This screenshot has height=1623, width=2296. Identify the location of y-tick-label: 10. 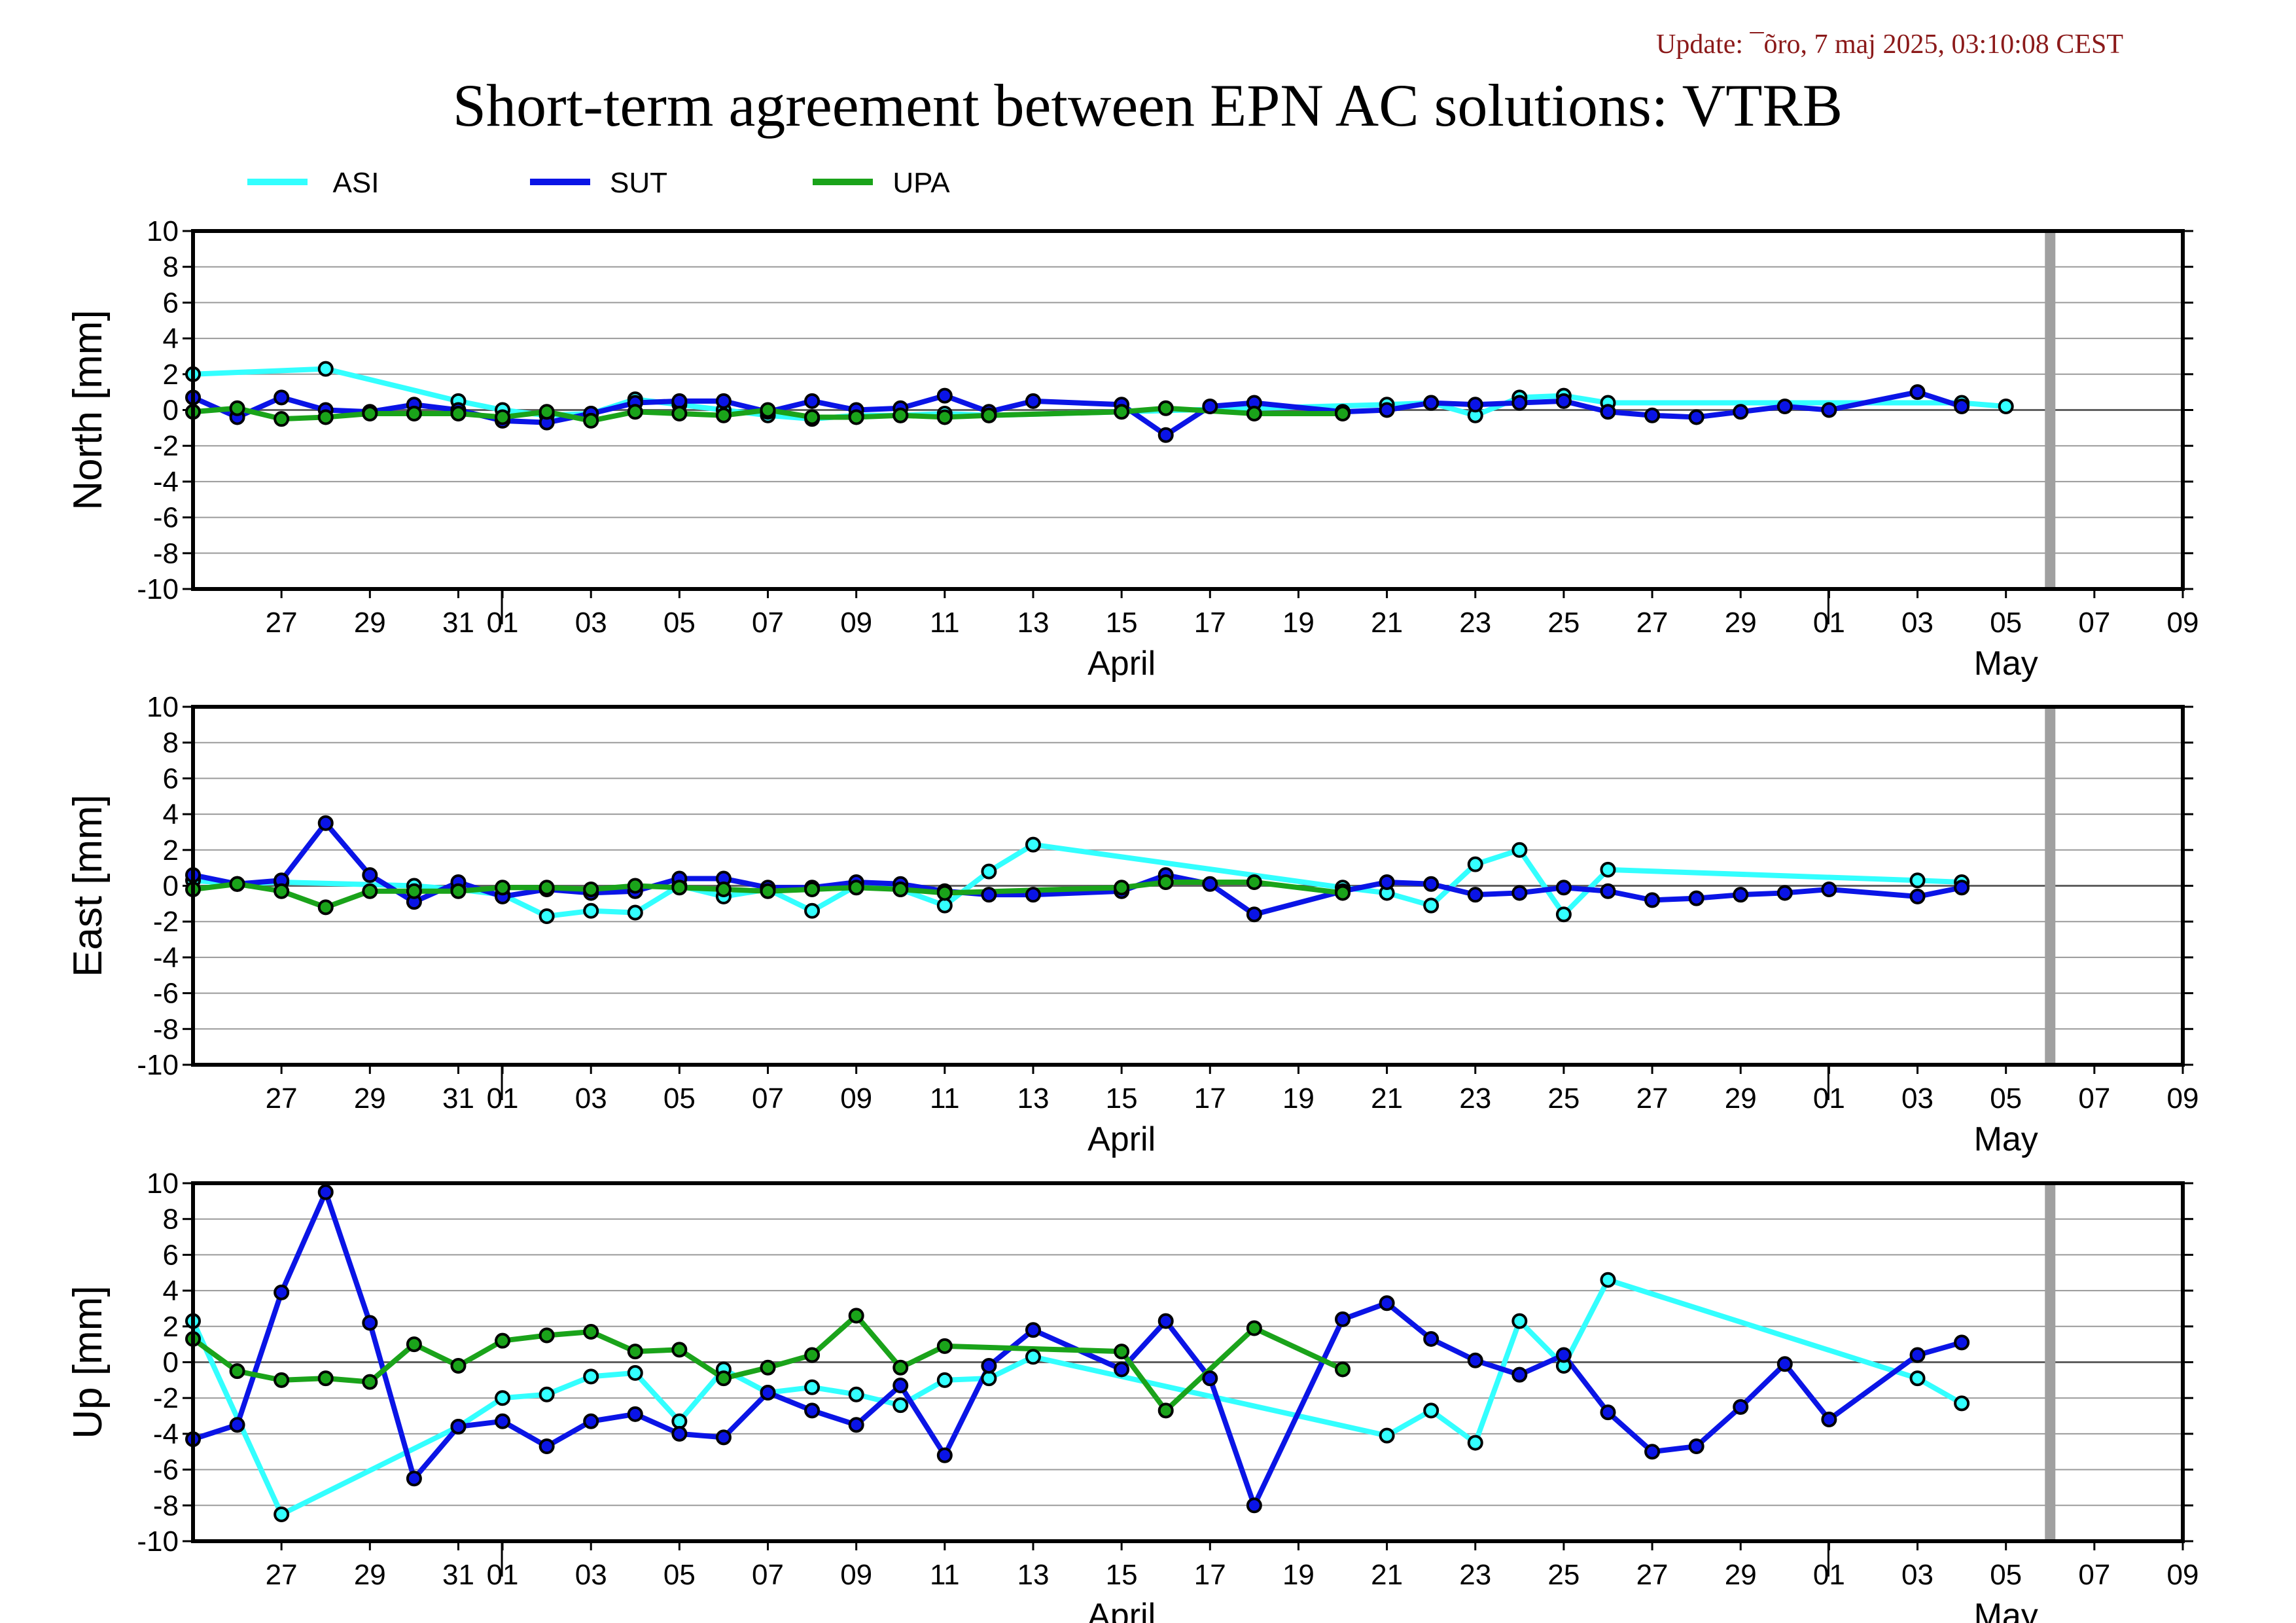
(163, 231).